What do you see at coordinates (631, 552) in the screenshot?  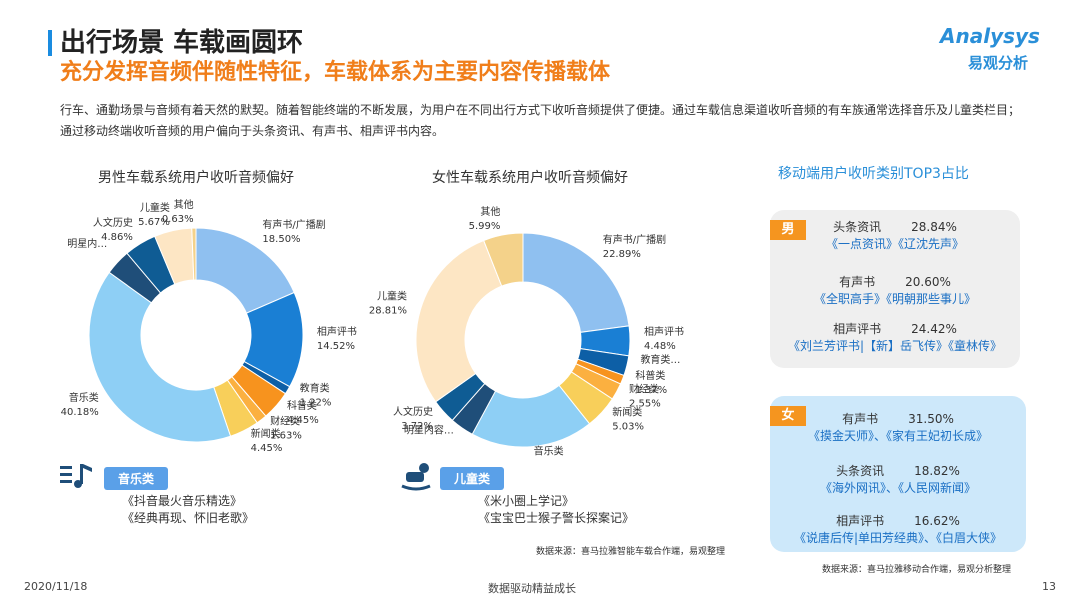 I see `source: 数据来源：喜马拉雅智能车载合作端，易观整理` at bounding box center [631, 552].